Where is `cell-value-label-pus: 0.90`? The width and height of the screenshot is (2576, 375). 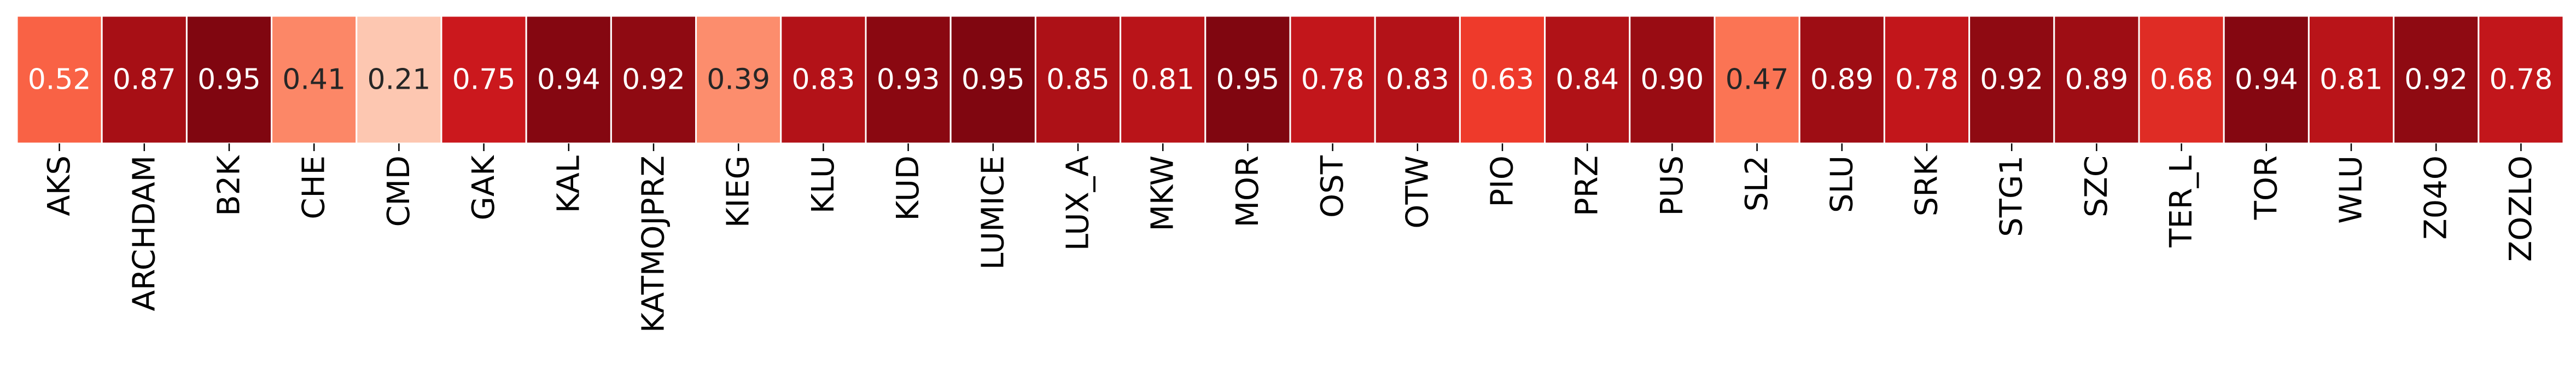 cell-value-label-pus: 0.90 is located at coordinates (1672, 80).